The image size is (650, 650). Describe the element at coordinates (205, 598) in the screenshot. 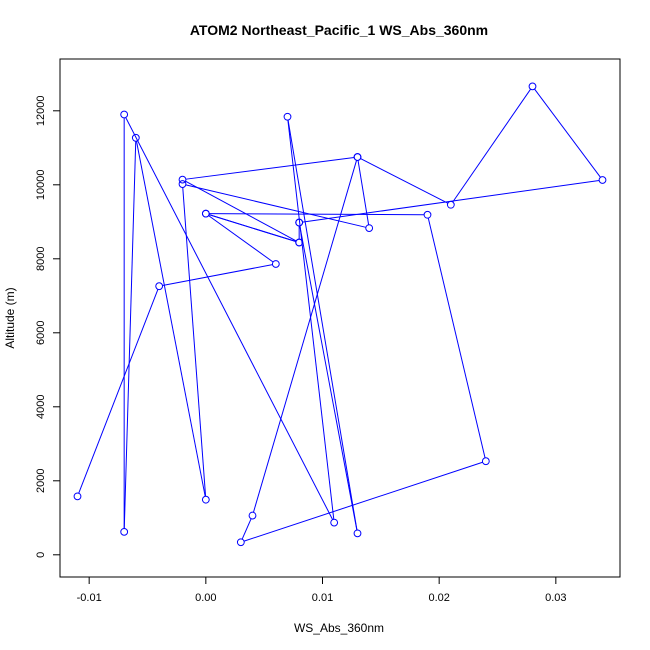

I see `x-tick-label: 0.00` at that location.